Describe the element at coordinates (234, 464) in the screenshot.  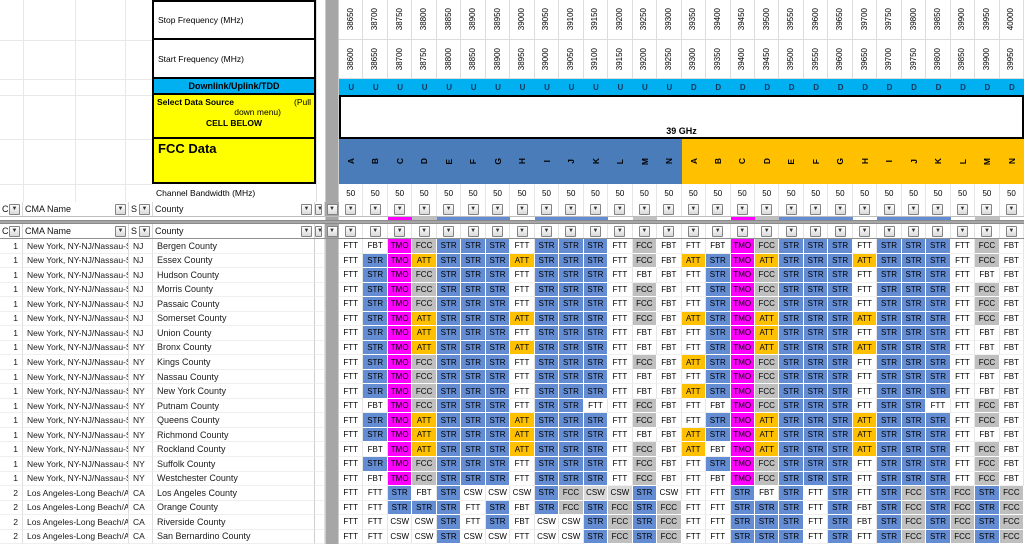
I see `county-cell: Suffolk County` at that location.